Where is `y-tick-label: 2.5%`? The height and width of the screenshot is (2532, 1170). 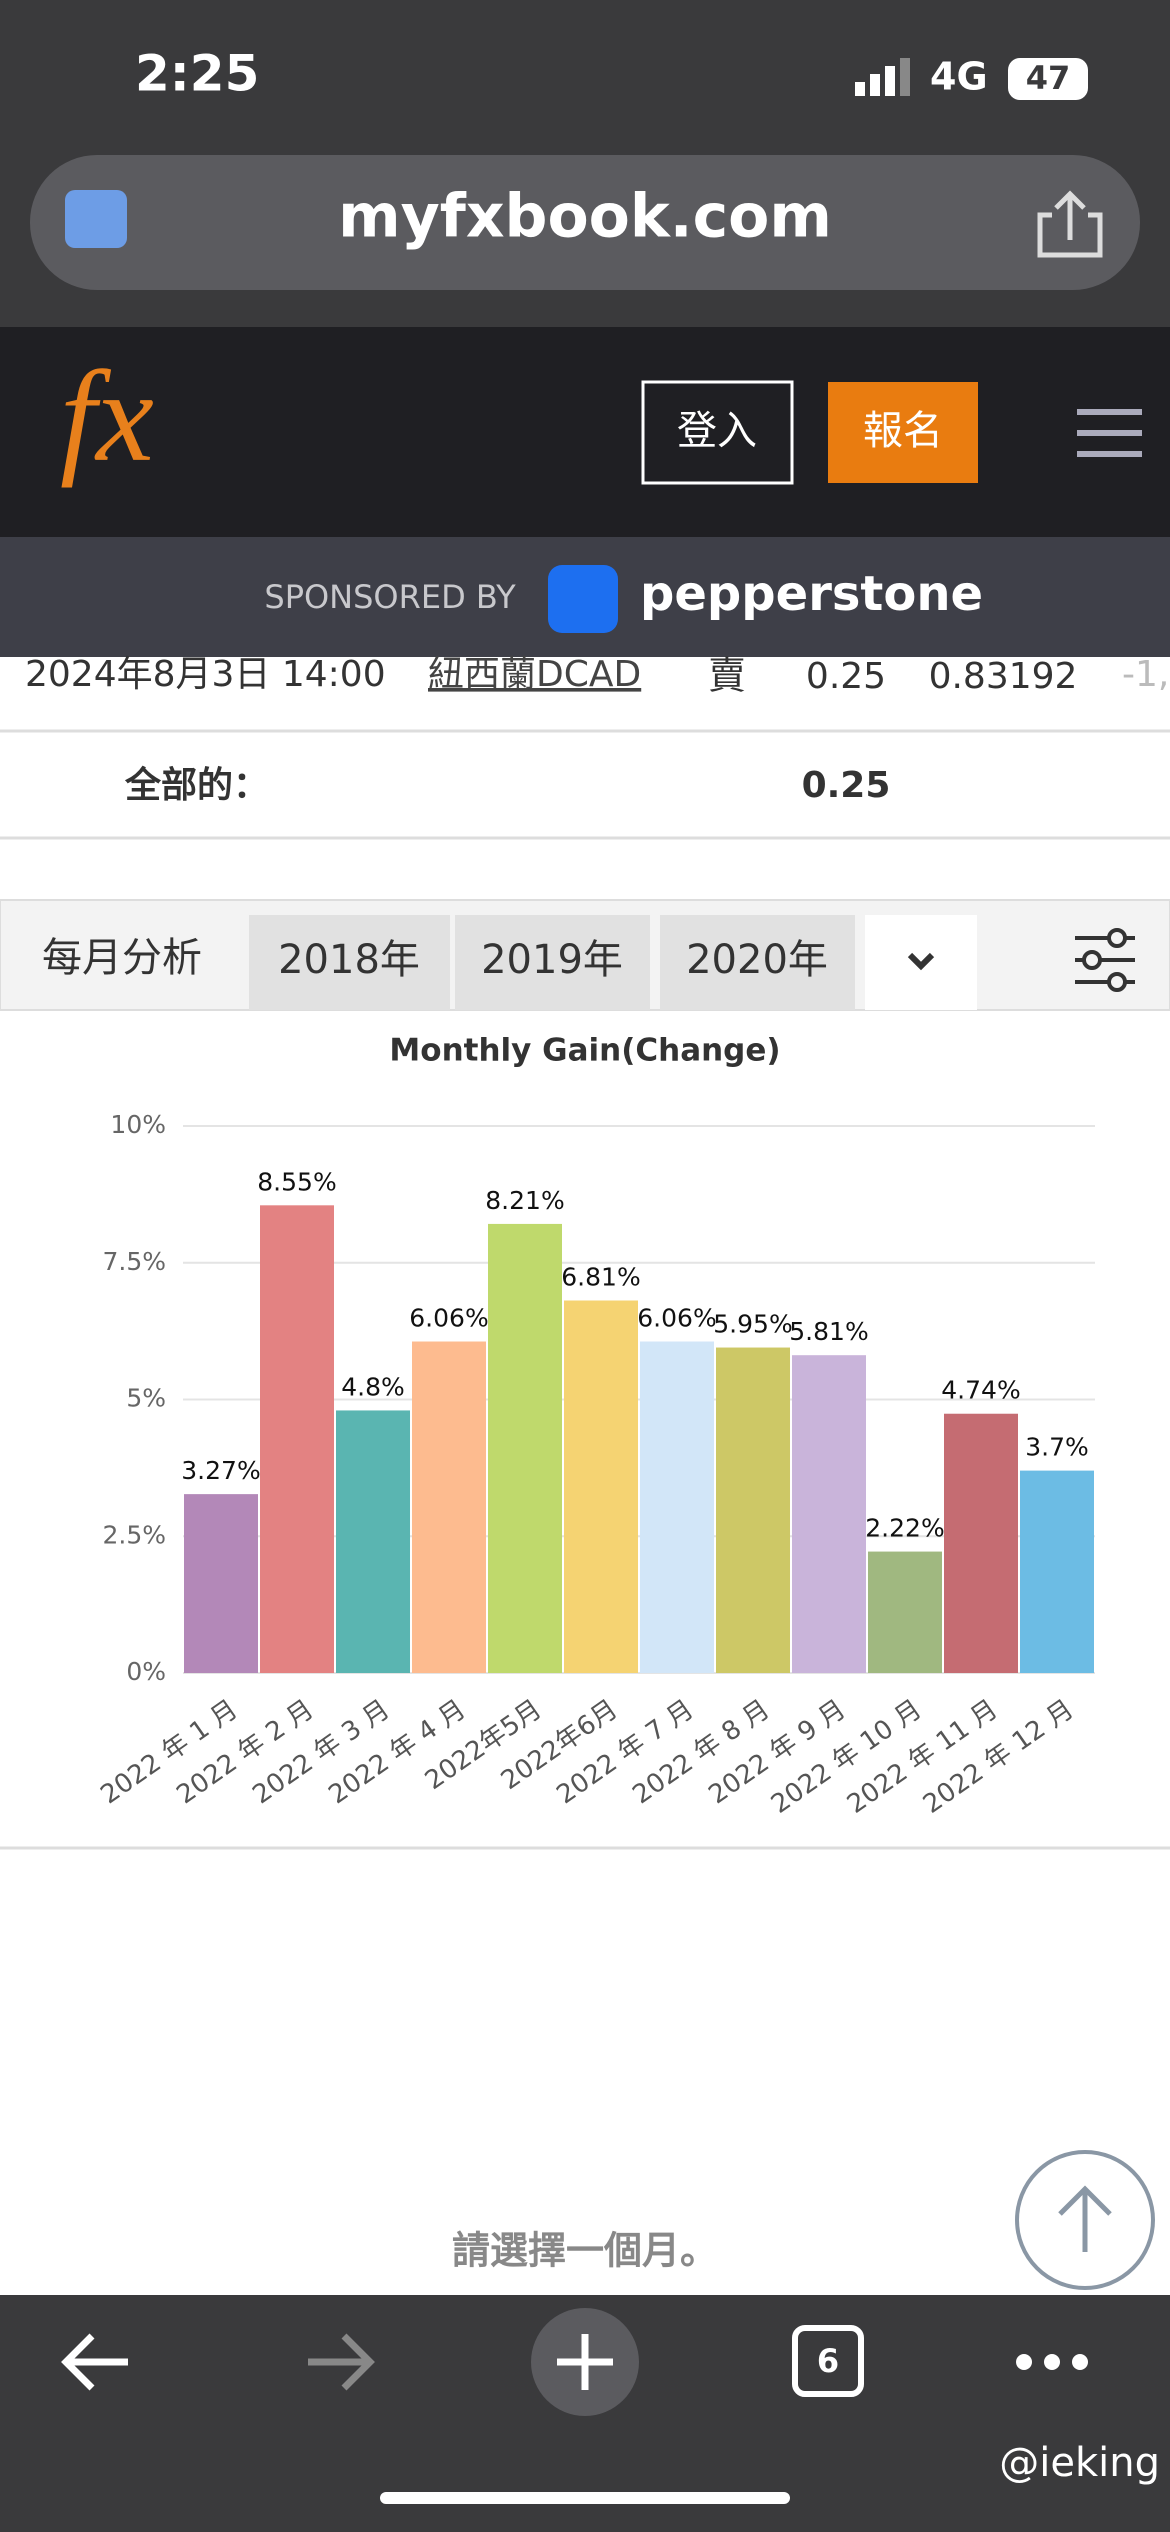 y-tick-label: 2.5% is located at coordinates (134, 1534).